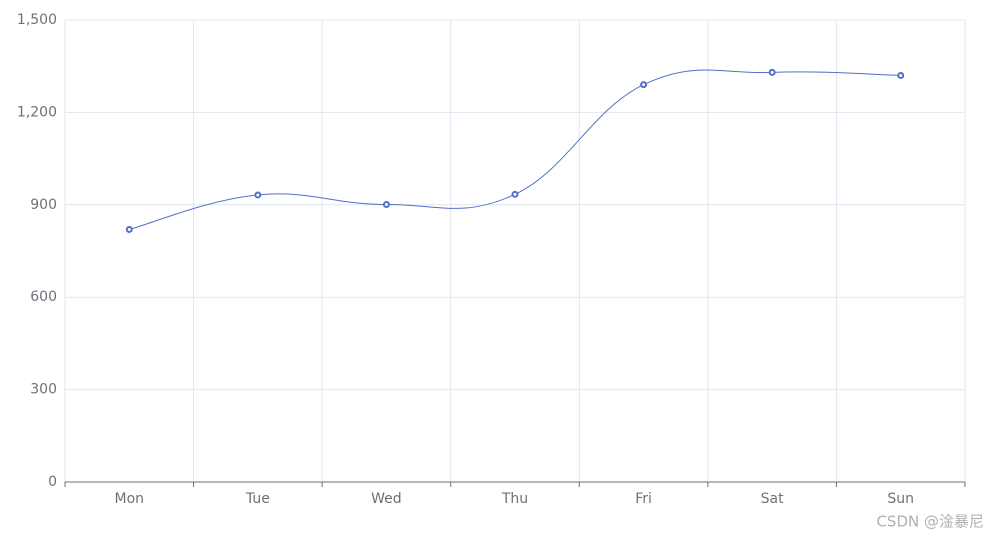 Image resolution: width=988 pixels, height=540 pixels. I want to click on x-tick-label: Mon, so click(130, 499).